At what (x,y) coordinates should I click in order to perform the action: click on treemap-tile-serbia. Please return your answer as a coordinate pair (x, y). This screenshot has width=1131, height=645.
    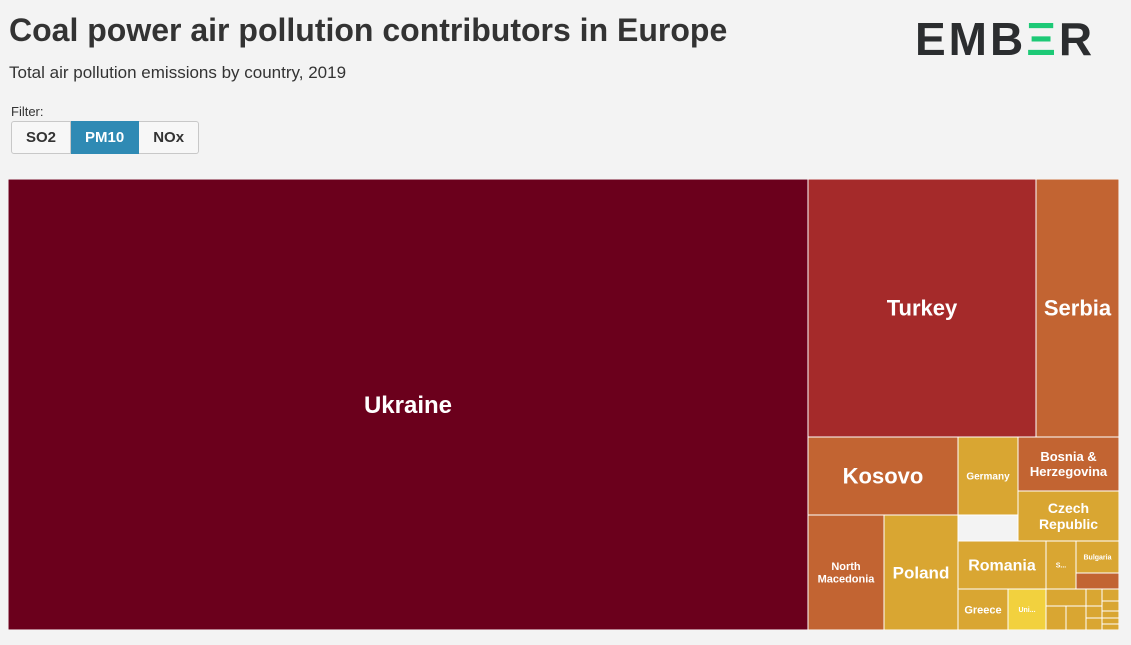
    Looking at the image, I should click on (1077, 308).